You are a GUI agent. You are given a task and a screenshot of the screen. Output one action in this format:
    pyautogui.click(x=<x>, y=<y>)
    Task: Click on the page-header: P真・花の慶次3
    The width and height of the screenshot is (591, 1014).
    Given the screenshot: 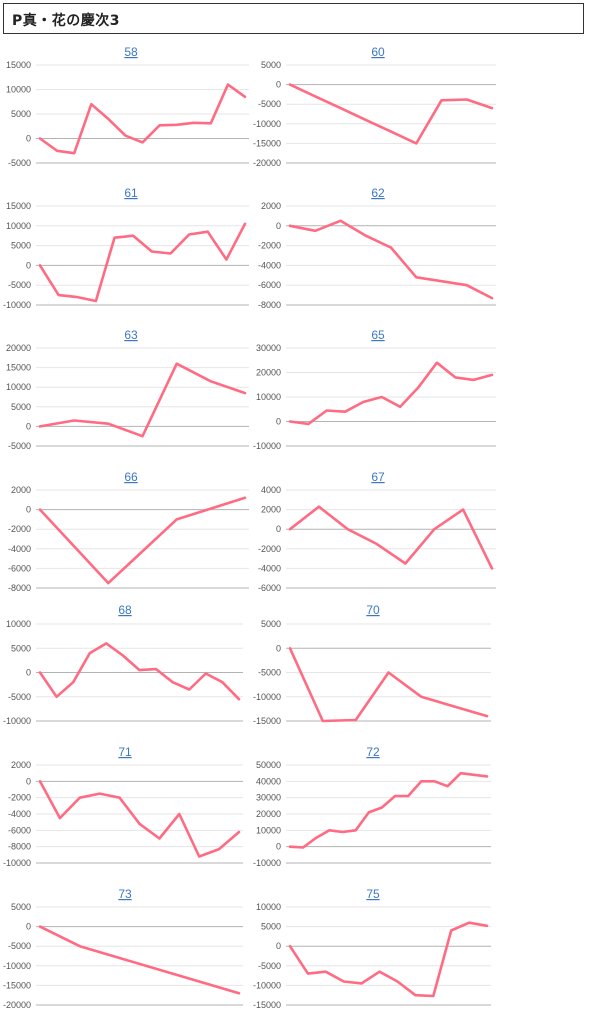 What is the action you would take?
    pyautogui.click(x=293, y=18)
    